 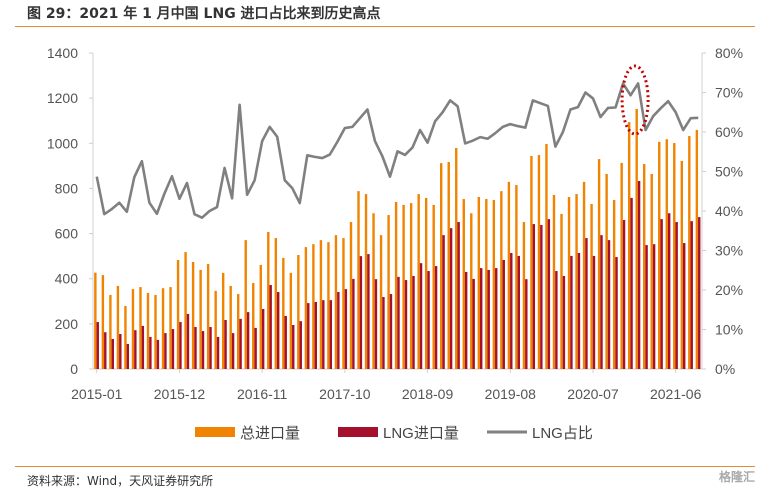 What do you see at coordinates (729, 290) in the screenshot?
I see `right-tick-label: 20%` at bounding box center [729, 290].